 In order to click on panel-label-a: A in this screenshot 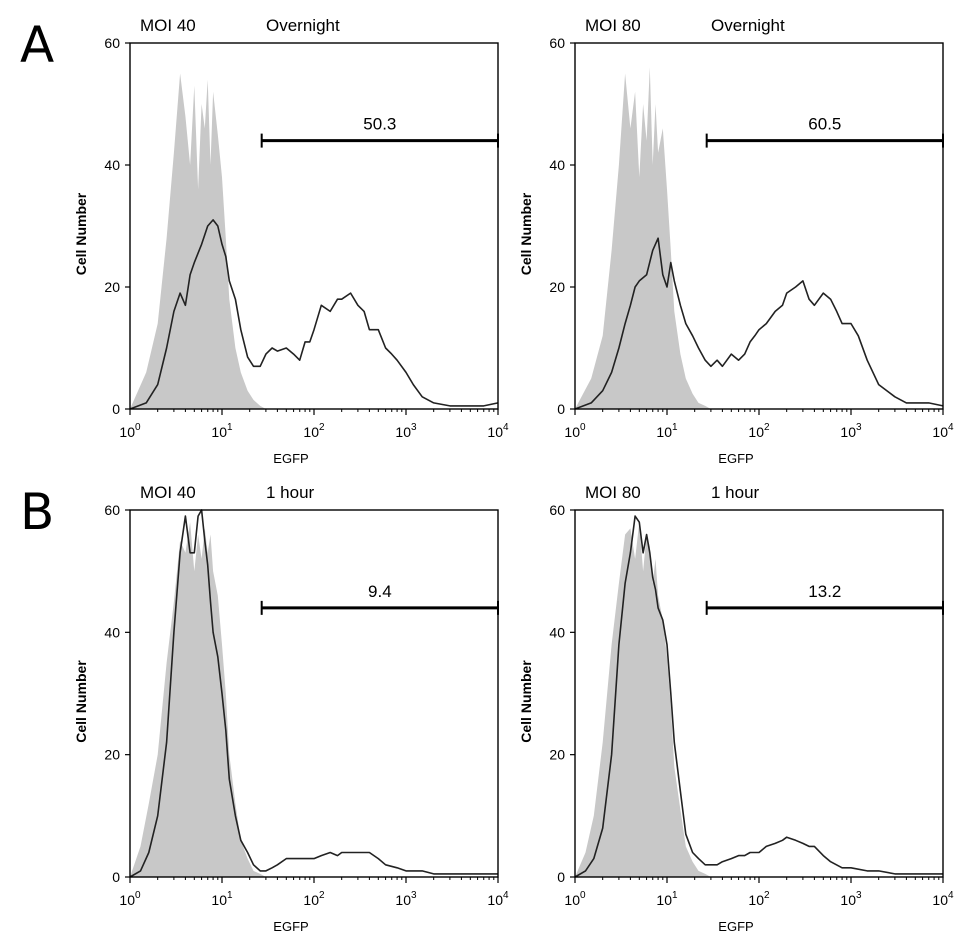, I will do `click(37, 45)`.